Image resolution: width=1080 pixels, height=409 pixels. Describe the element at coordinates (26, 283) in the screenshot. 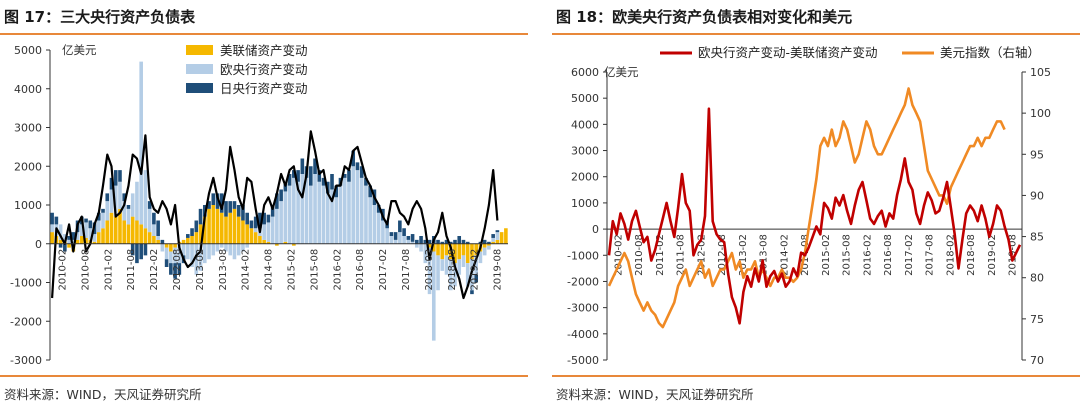

I see `y-tick-label: -1000` at that location.